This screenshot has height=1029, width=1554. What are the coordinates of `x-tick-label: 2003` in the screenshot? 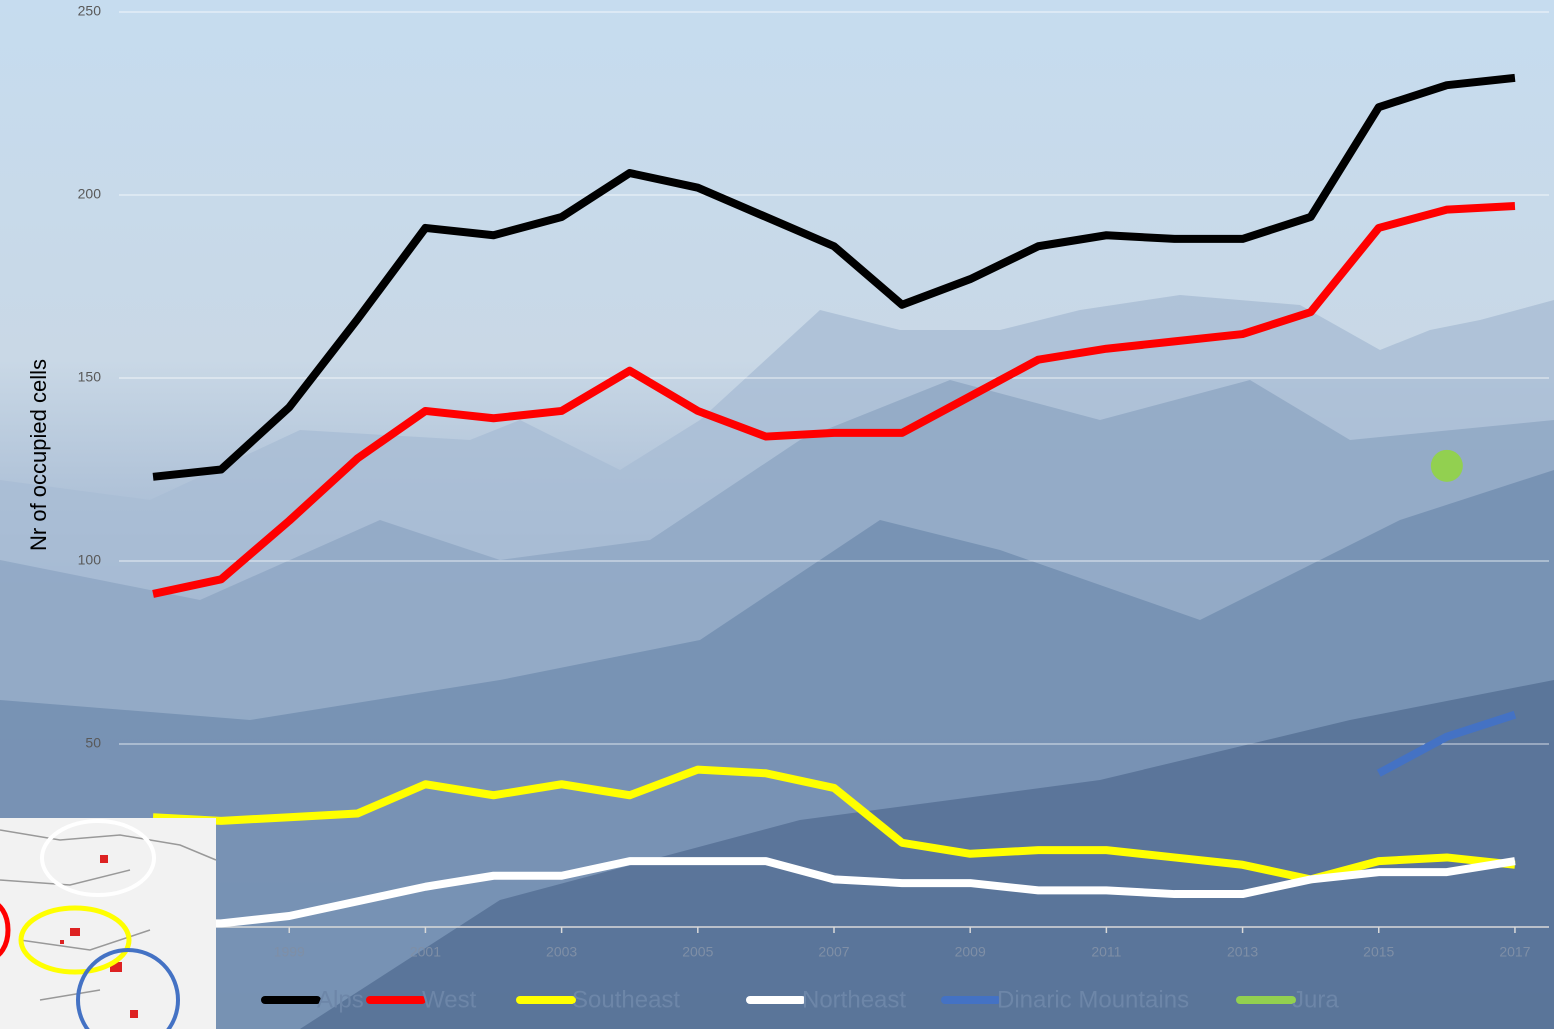 It's located at (561, 952).